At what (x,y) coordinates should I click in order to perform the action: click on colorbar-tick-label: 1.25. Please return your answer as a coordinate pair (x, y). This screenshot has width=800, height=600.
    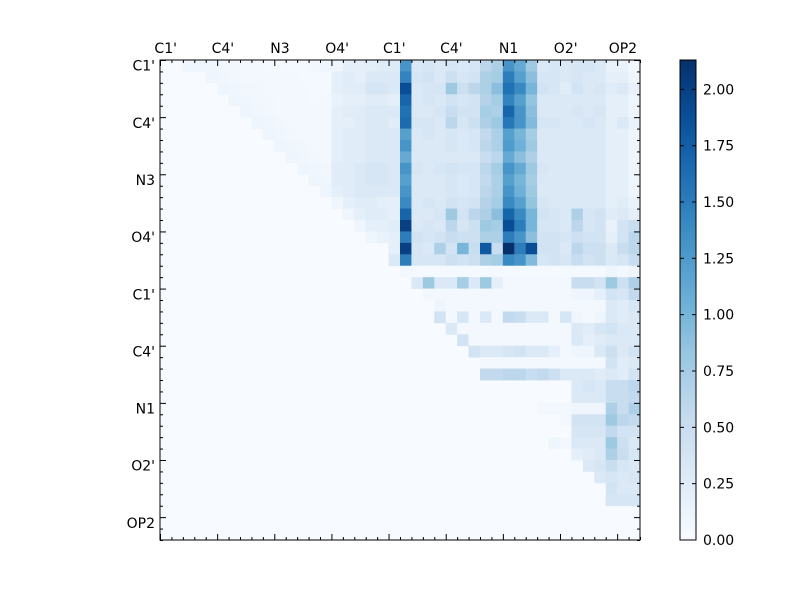
    Looking at the image, I should click on (718, 259).